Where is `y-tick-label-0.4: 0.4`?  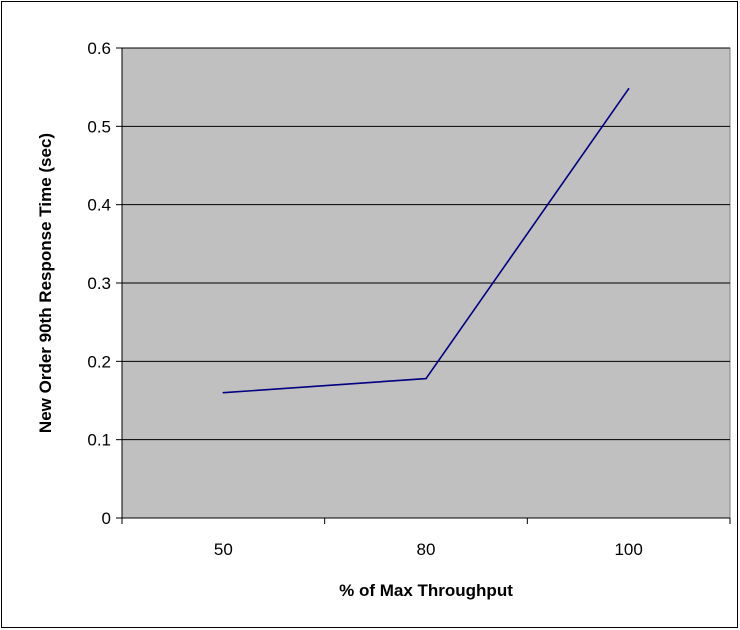 y-tick-label-0.4: 0.4 is located at coordinates (99, 205).